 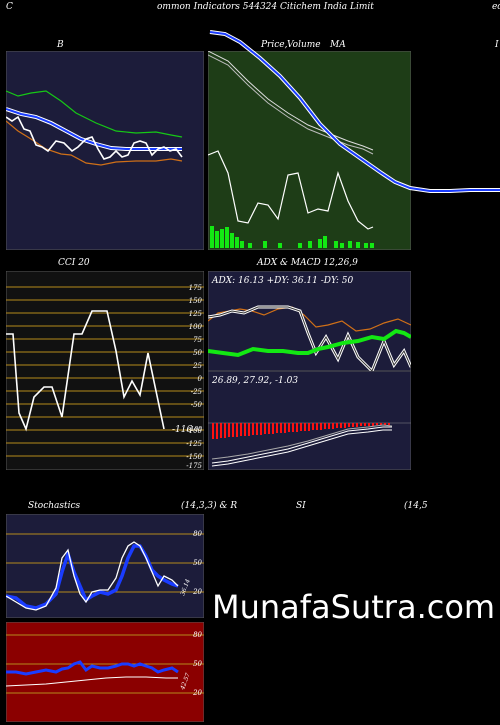 I want to click on adx-readout: ADX: 16.13 +DY: 36.11 -DY: 50, so click(x=282, y=281).